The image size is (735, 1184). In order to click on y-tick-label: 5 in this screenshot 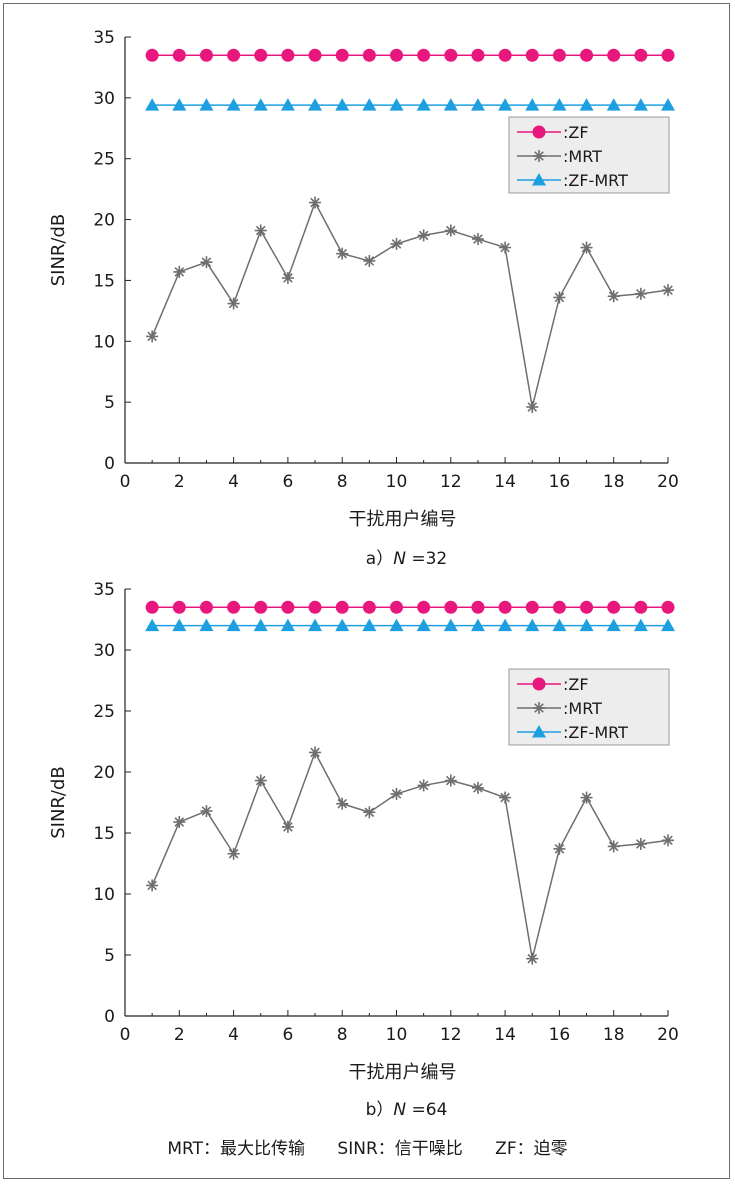, I will do `click(109, 956)`.